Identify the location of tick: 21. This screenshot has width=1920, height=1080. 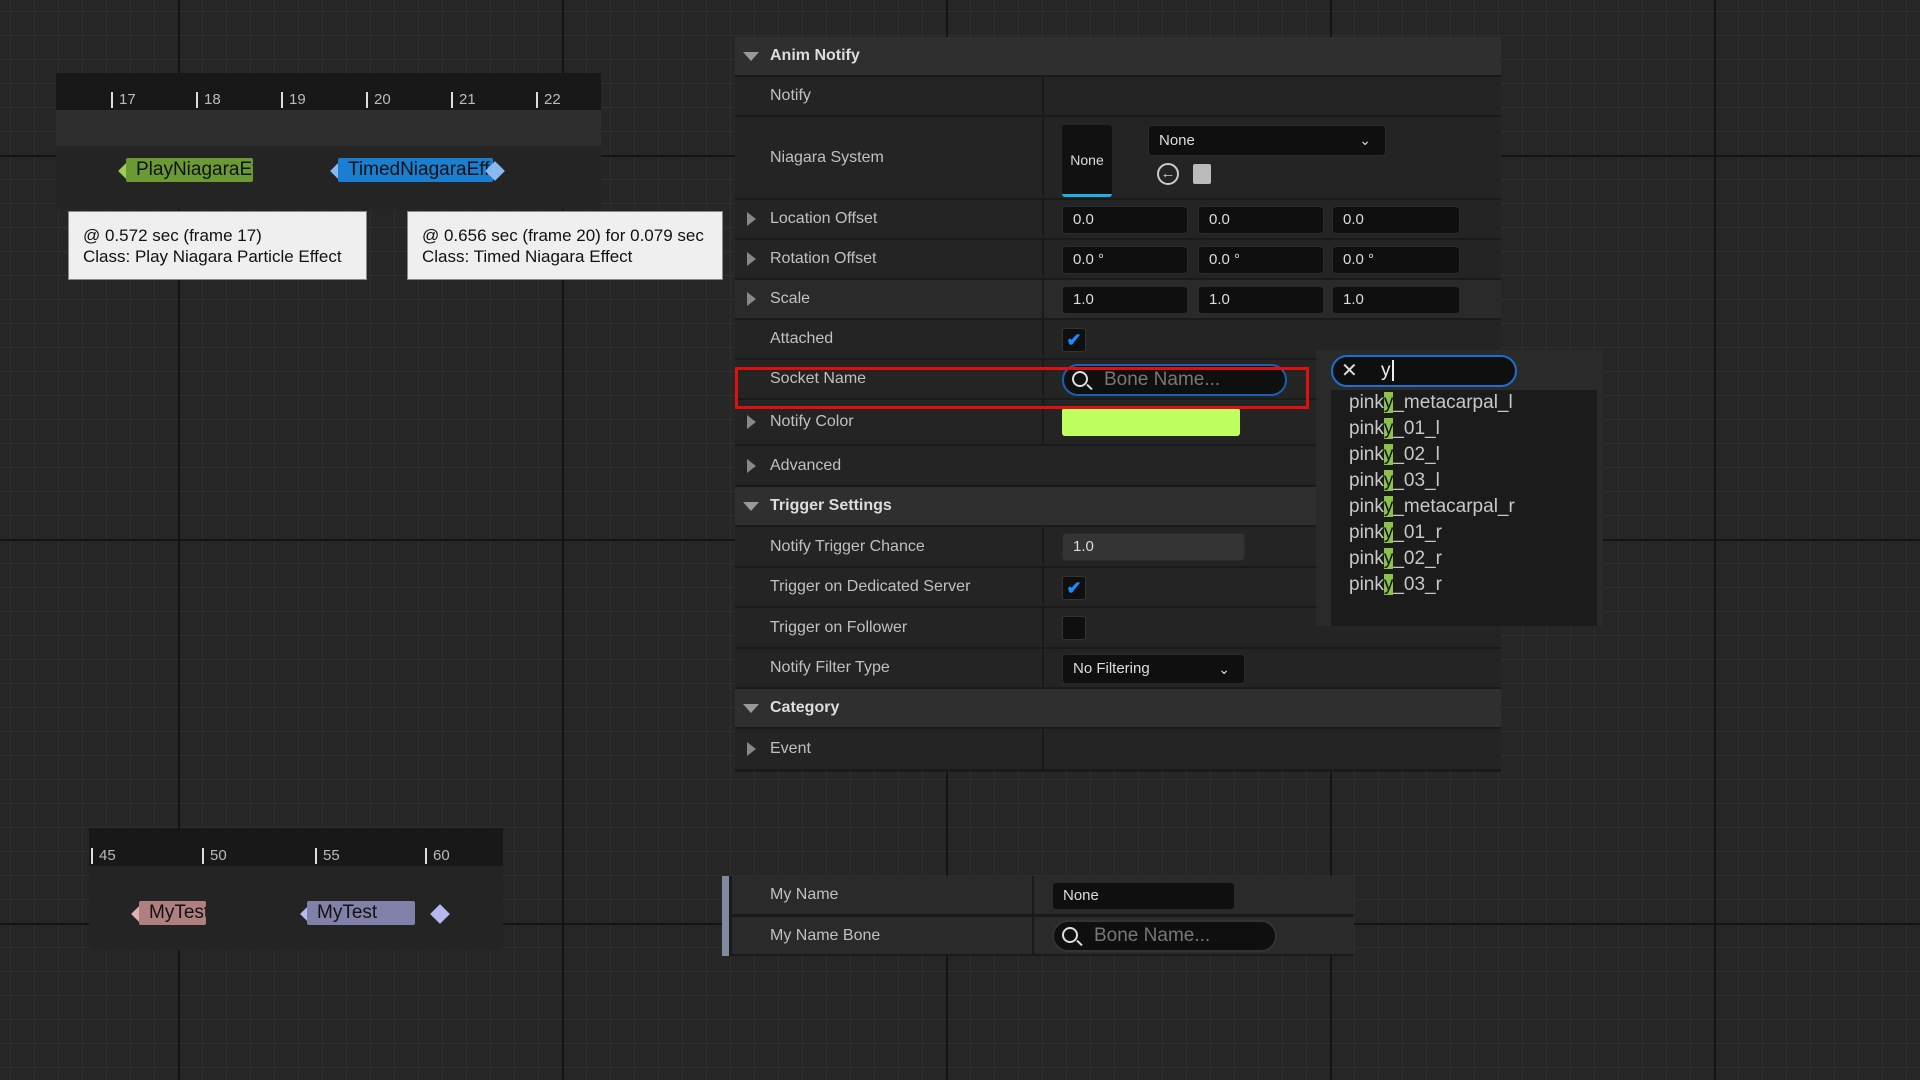
(463, 100).